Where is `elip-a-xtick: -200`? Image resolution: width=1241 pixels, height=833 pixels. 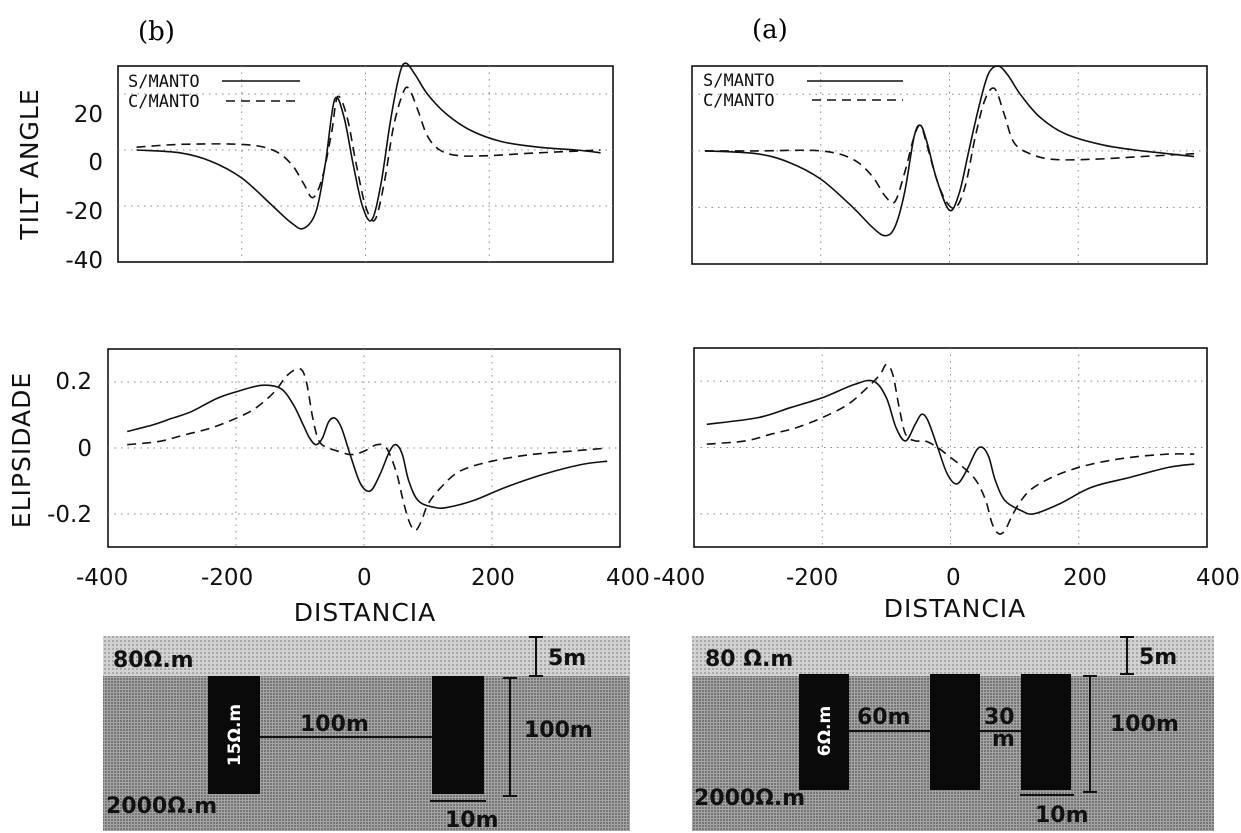 elip-a-xtick: -200 is located at coordinates (812, 578).